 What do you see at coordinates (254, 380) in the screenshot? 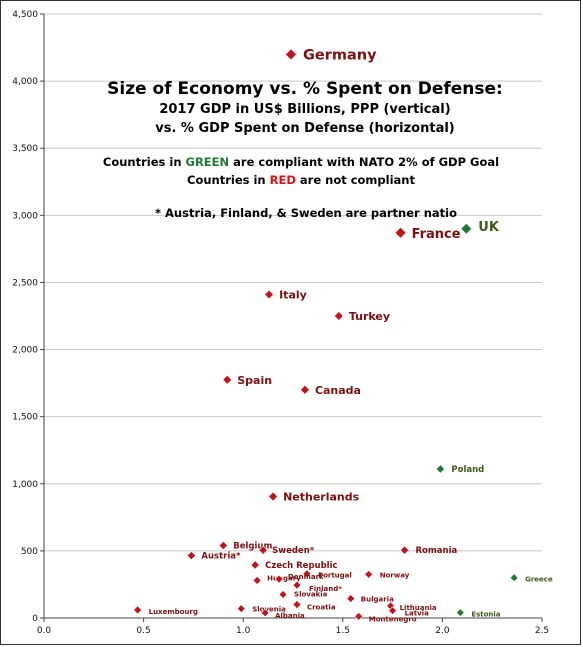
I see `point-label-spain: Spain` at bounding box center [254, 380].